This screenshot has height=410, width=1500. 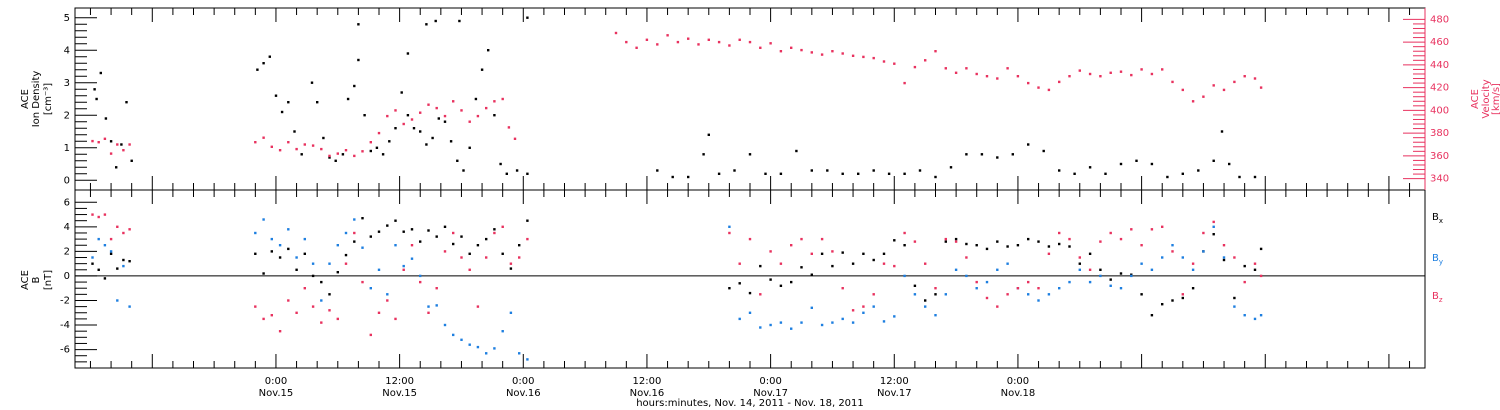 I want to click on velocity-ylabel-line3: [km/s], so click(x=1495, y=99).